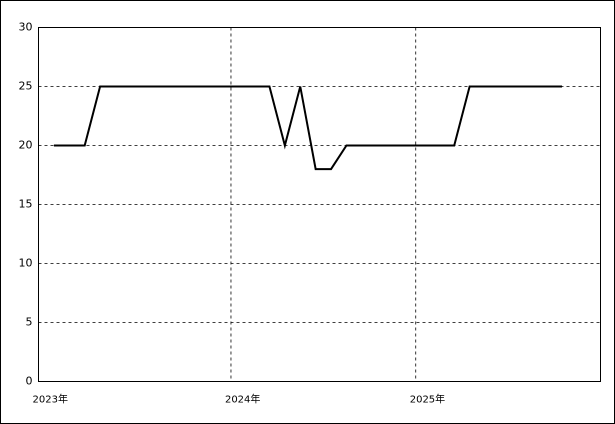 This screenshot has height=424, width=615. I want to click on x-tick-label: 2023年, so click(50, 399).